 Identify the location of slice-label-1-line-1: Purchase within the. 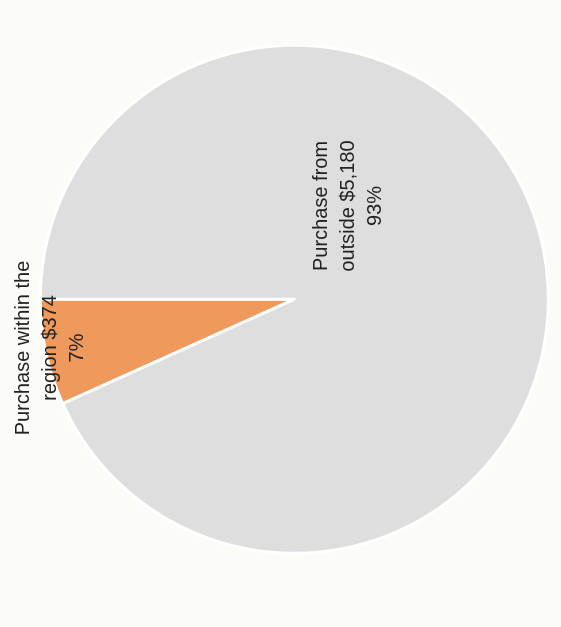
(23, 348).